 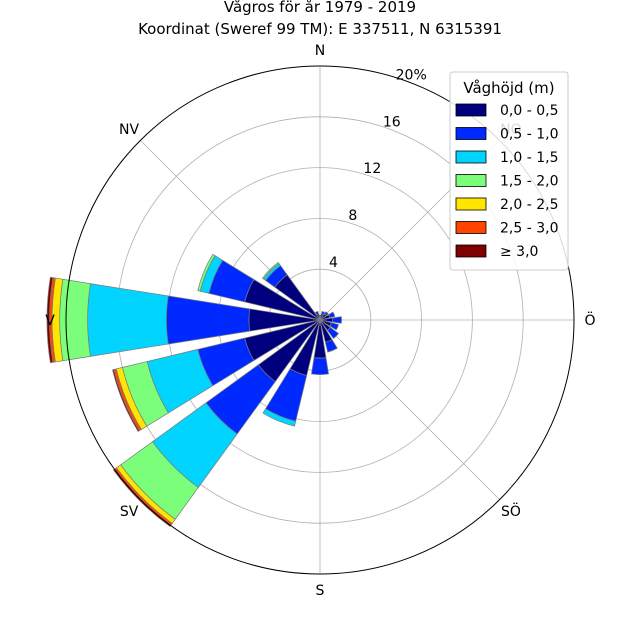 What do you see at coordinates (529, 135) in the screenshot?
I see `legend-label-1: 0,5 - 1,0` at bounding box center [529, 135].